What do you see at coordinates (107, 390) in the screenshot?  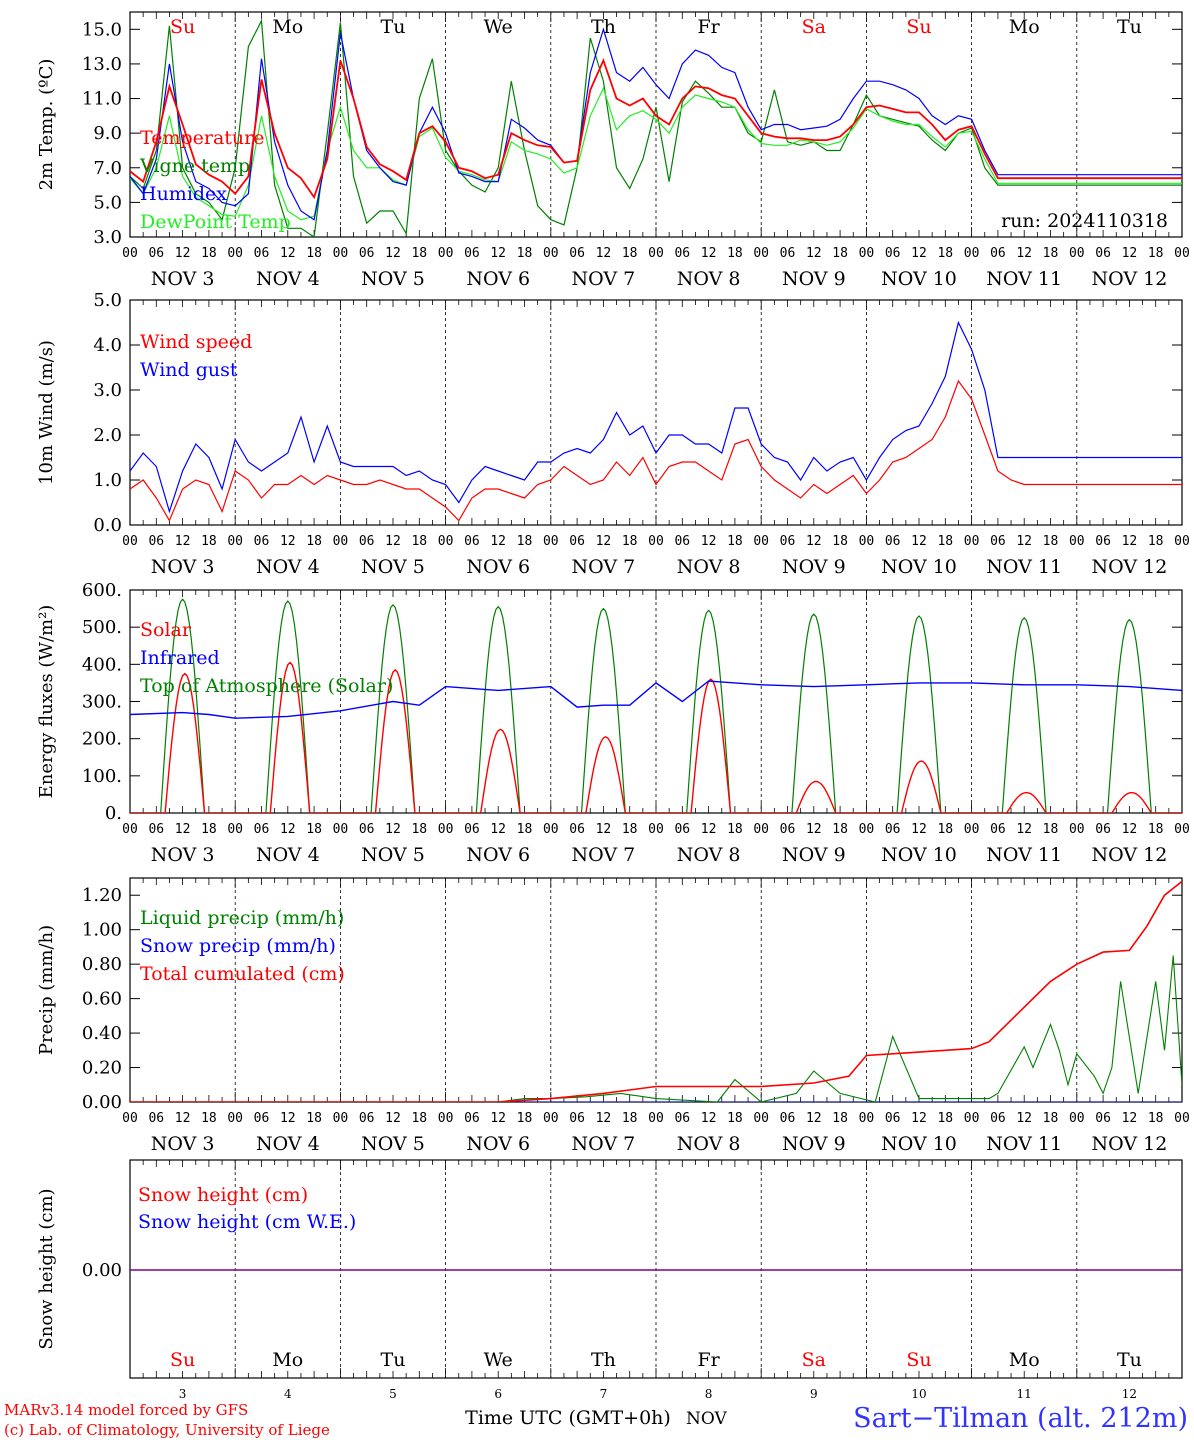 I see `y-tick-label: 3.0` at bounding box center [107, 390].